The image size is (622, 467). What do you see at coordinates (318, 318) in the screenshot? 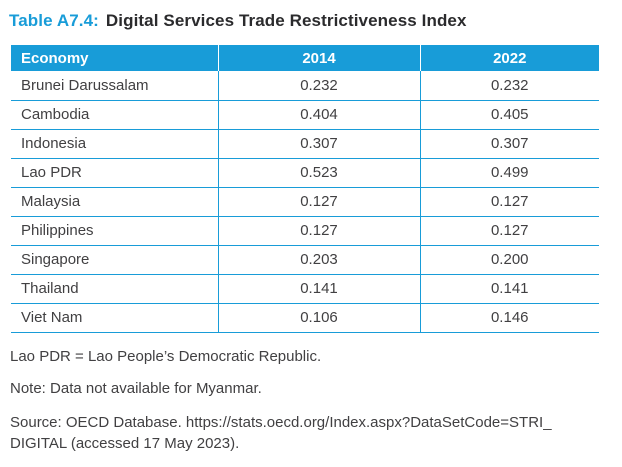
I see `value-2014-cell: 0.106` at bounding box center [318, 318].